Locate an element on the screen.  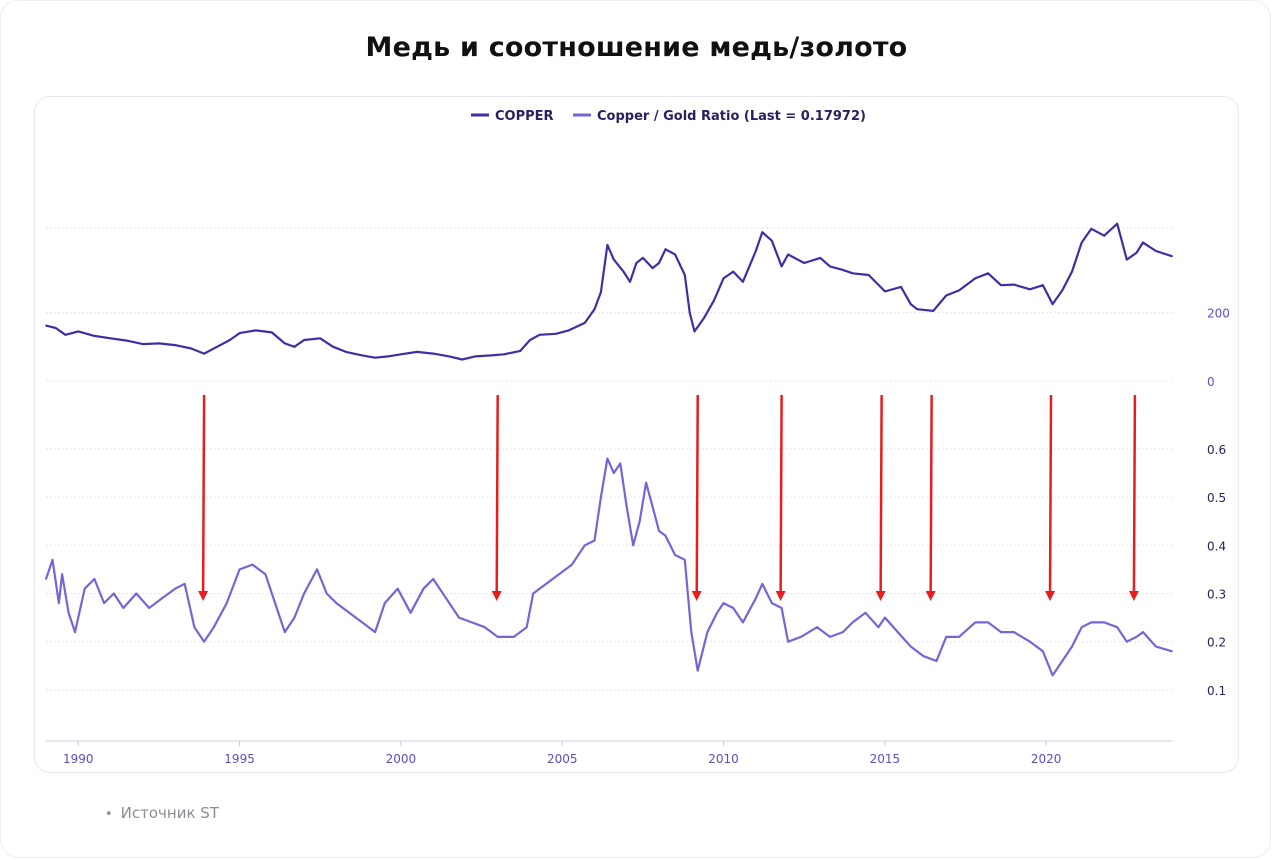
legend-item: COPPER is located at coordinates (512, 116).